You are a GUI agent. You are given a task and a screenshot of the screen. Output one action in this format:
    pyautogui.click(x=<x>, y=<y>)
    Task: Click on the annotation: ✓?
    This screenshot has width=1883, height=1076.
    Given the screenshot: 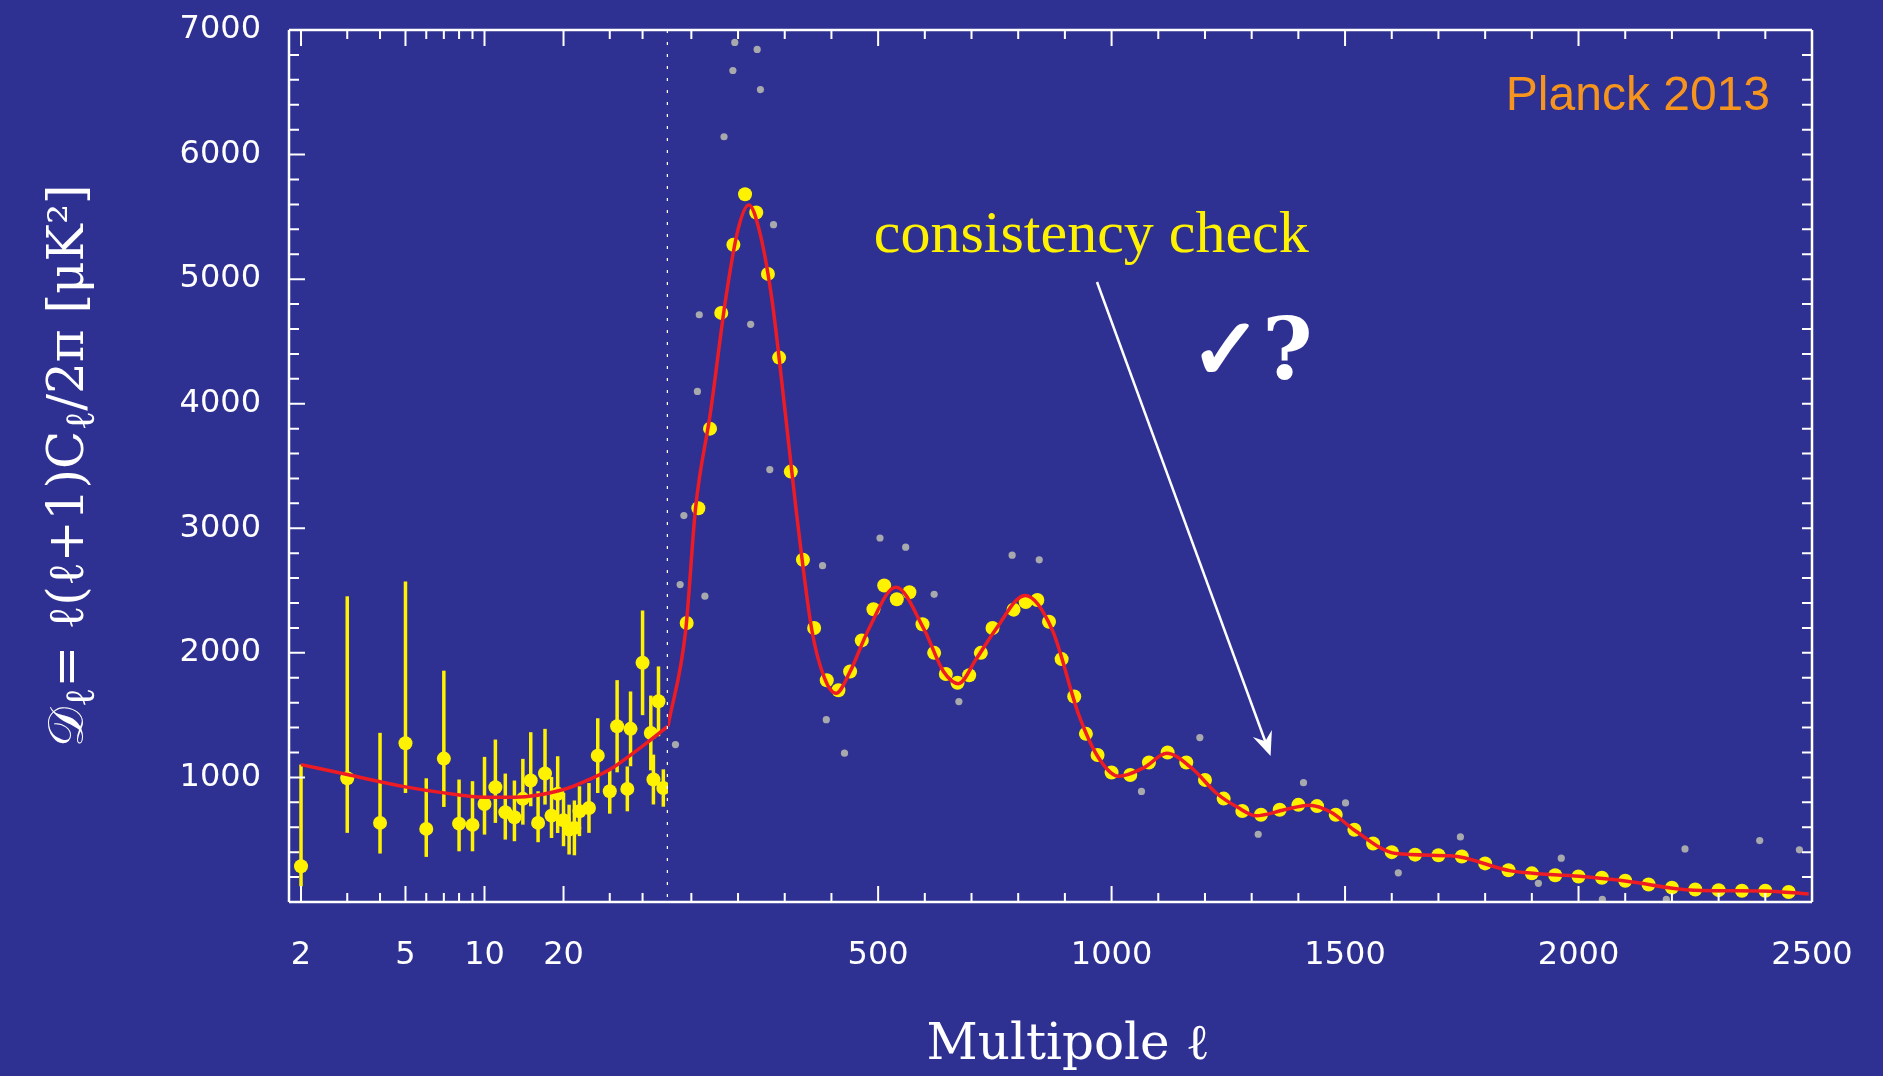 What is the action you would take?
    pyautogui.click(x=1251, y=348)
    